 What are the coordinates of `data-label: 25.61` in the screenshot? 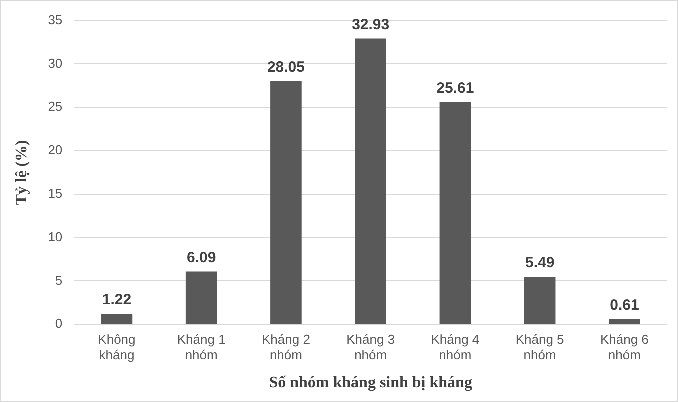 It's located at (455, 88).